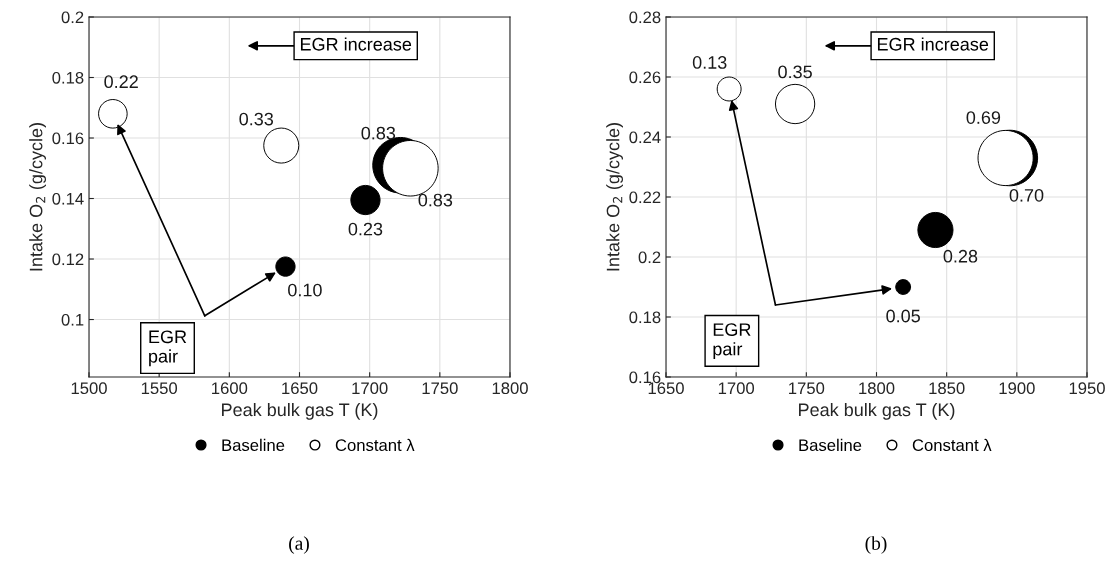  I want to click on text: (a), so click(299, 545).